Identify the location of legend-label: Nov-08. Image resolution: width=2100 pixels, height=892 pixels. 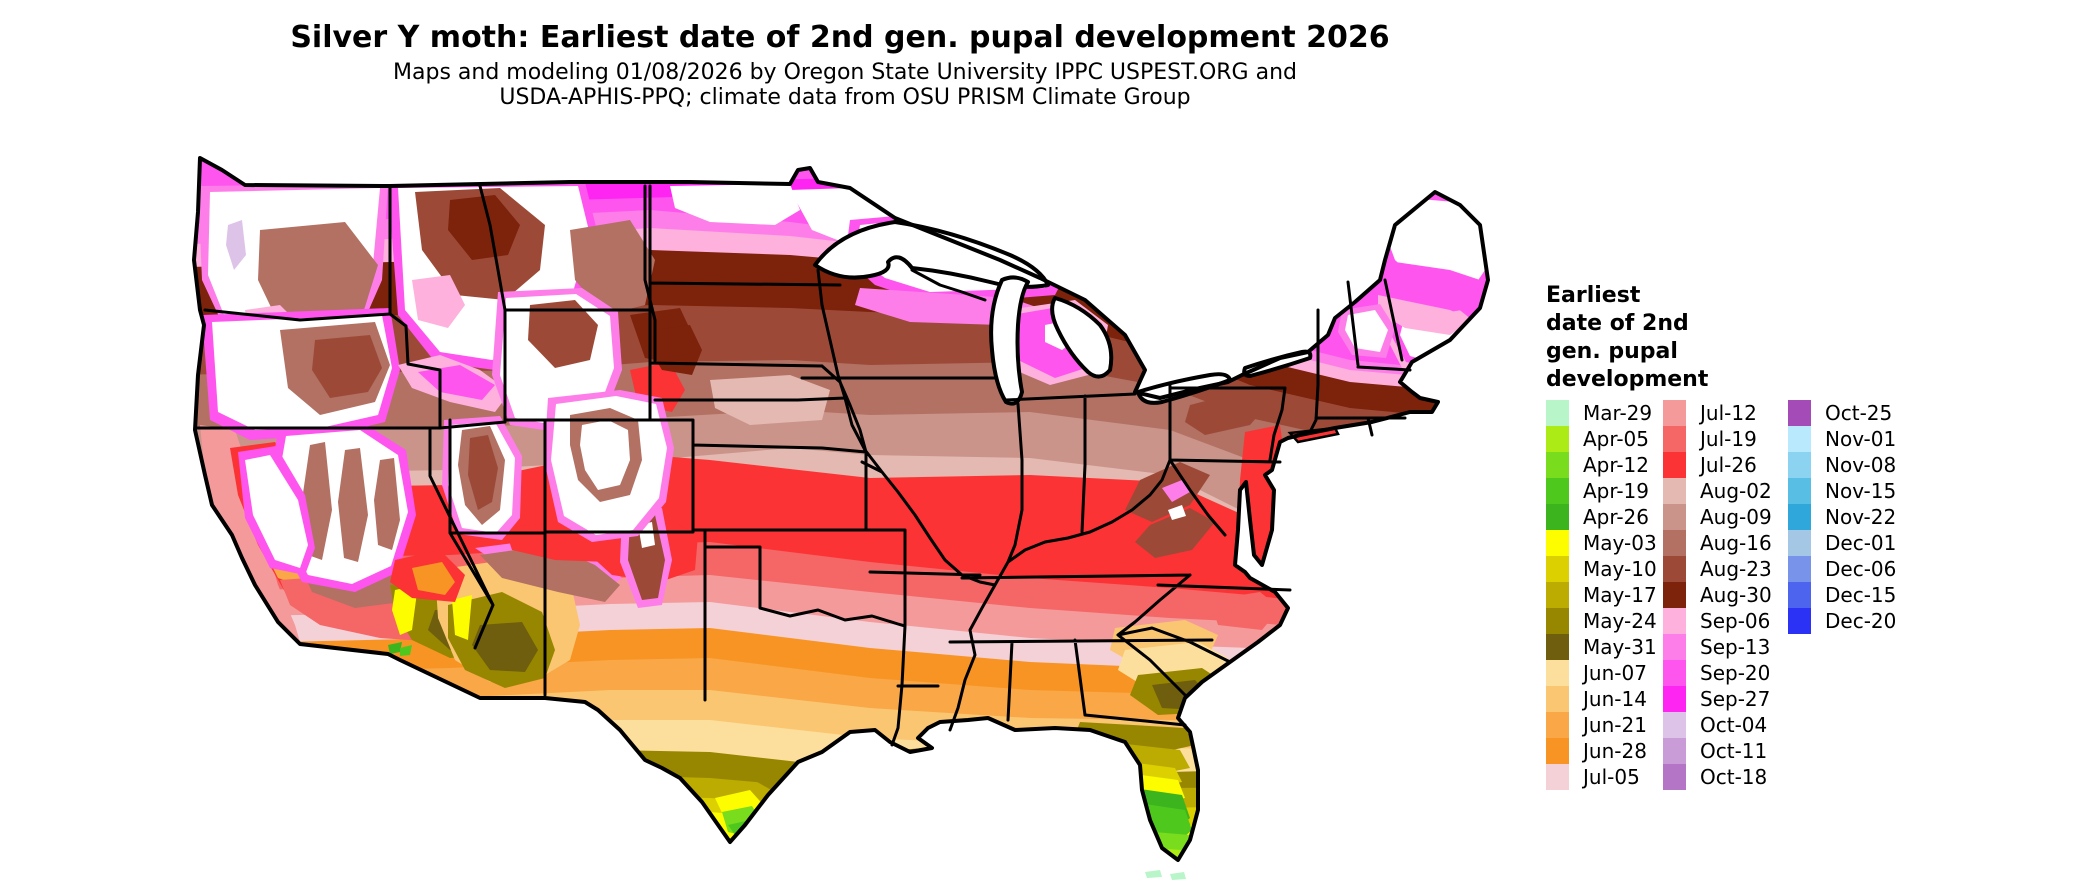
(1861, 465).